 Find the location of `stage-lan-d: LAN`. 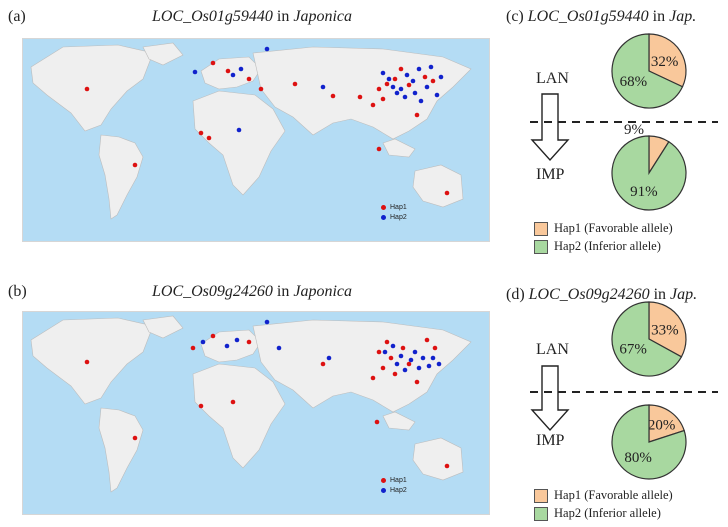

stage-lan-d: LAN is located at coordinates (552, 349).